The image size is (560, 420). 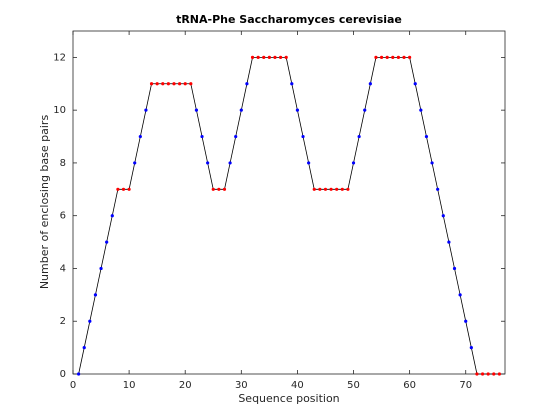 What do you see at coordinates (465, 385) in the screenshot?
I see `x-tick-label: 70` at bounding box center [465, 385].